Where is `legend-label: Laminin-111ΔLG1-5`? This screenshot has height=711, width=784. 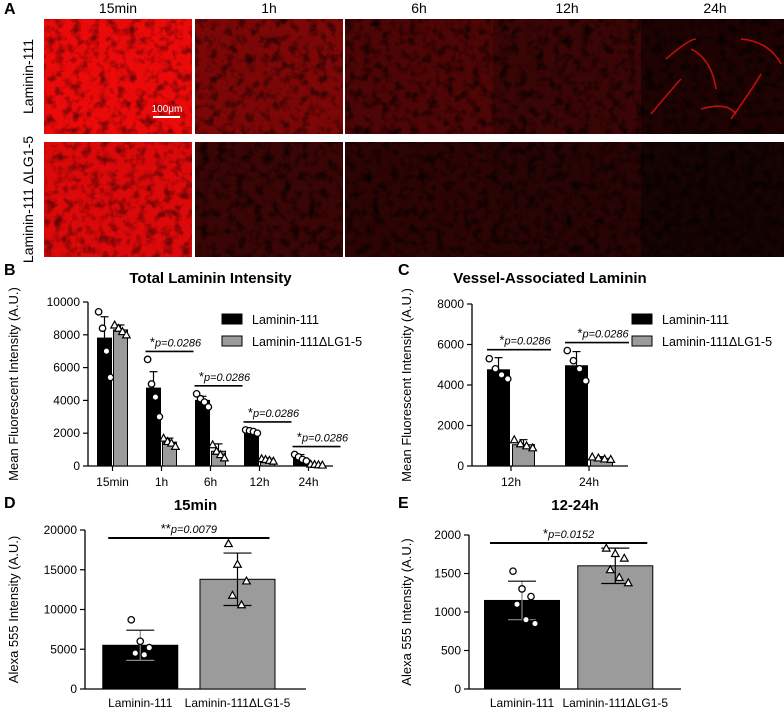 legend-label: Laminin-111ΔLG1-5 is located at coordinates (307, 342).